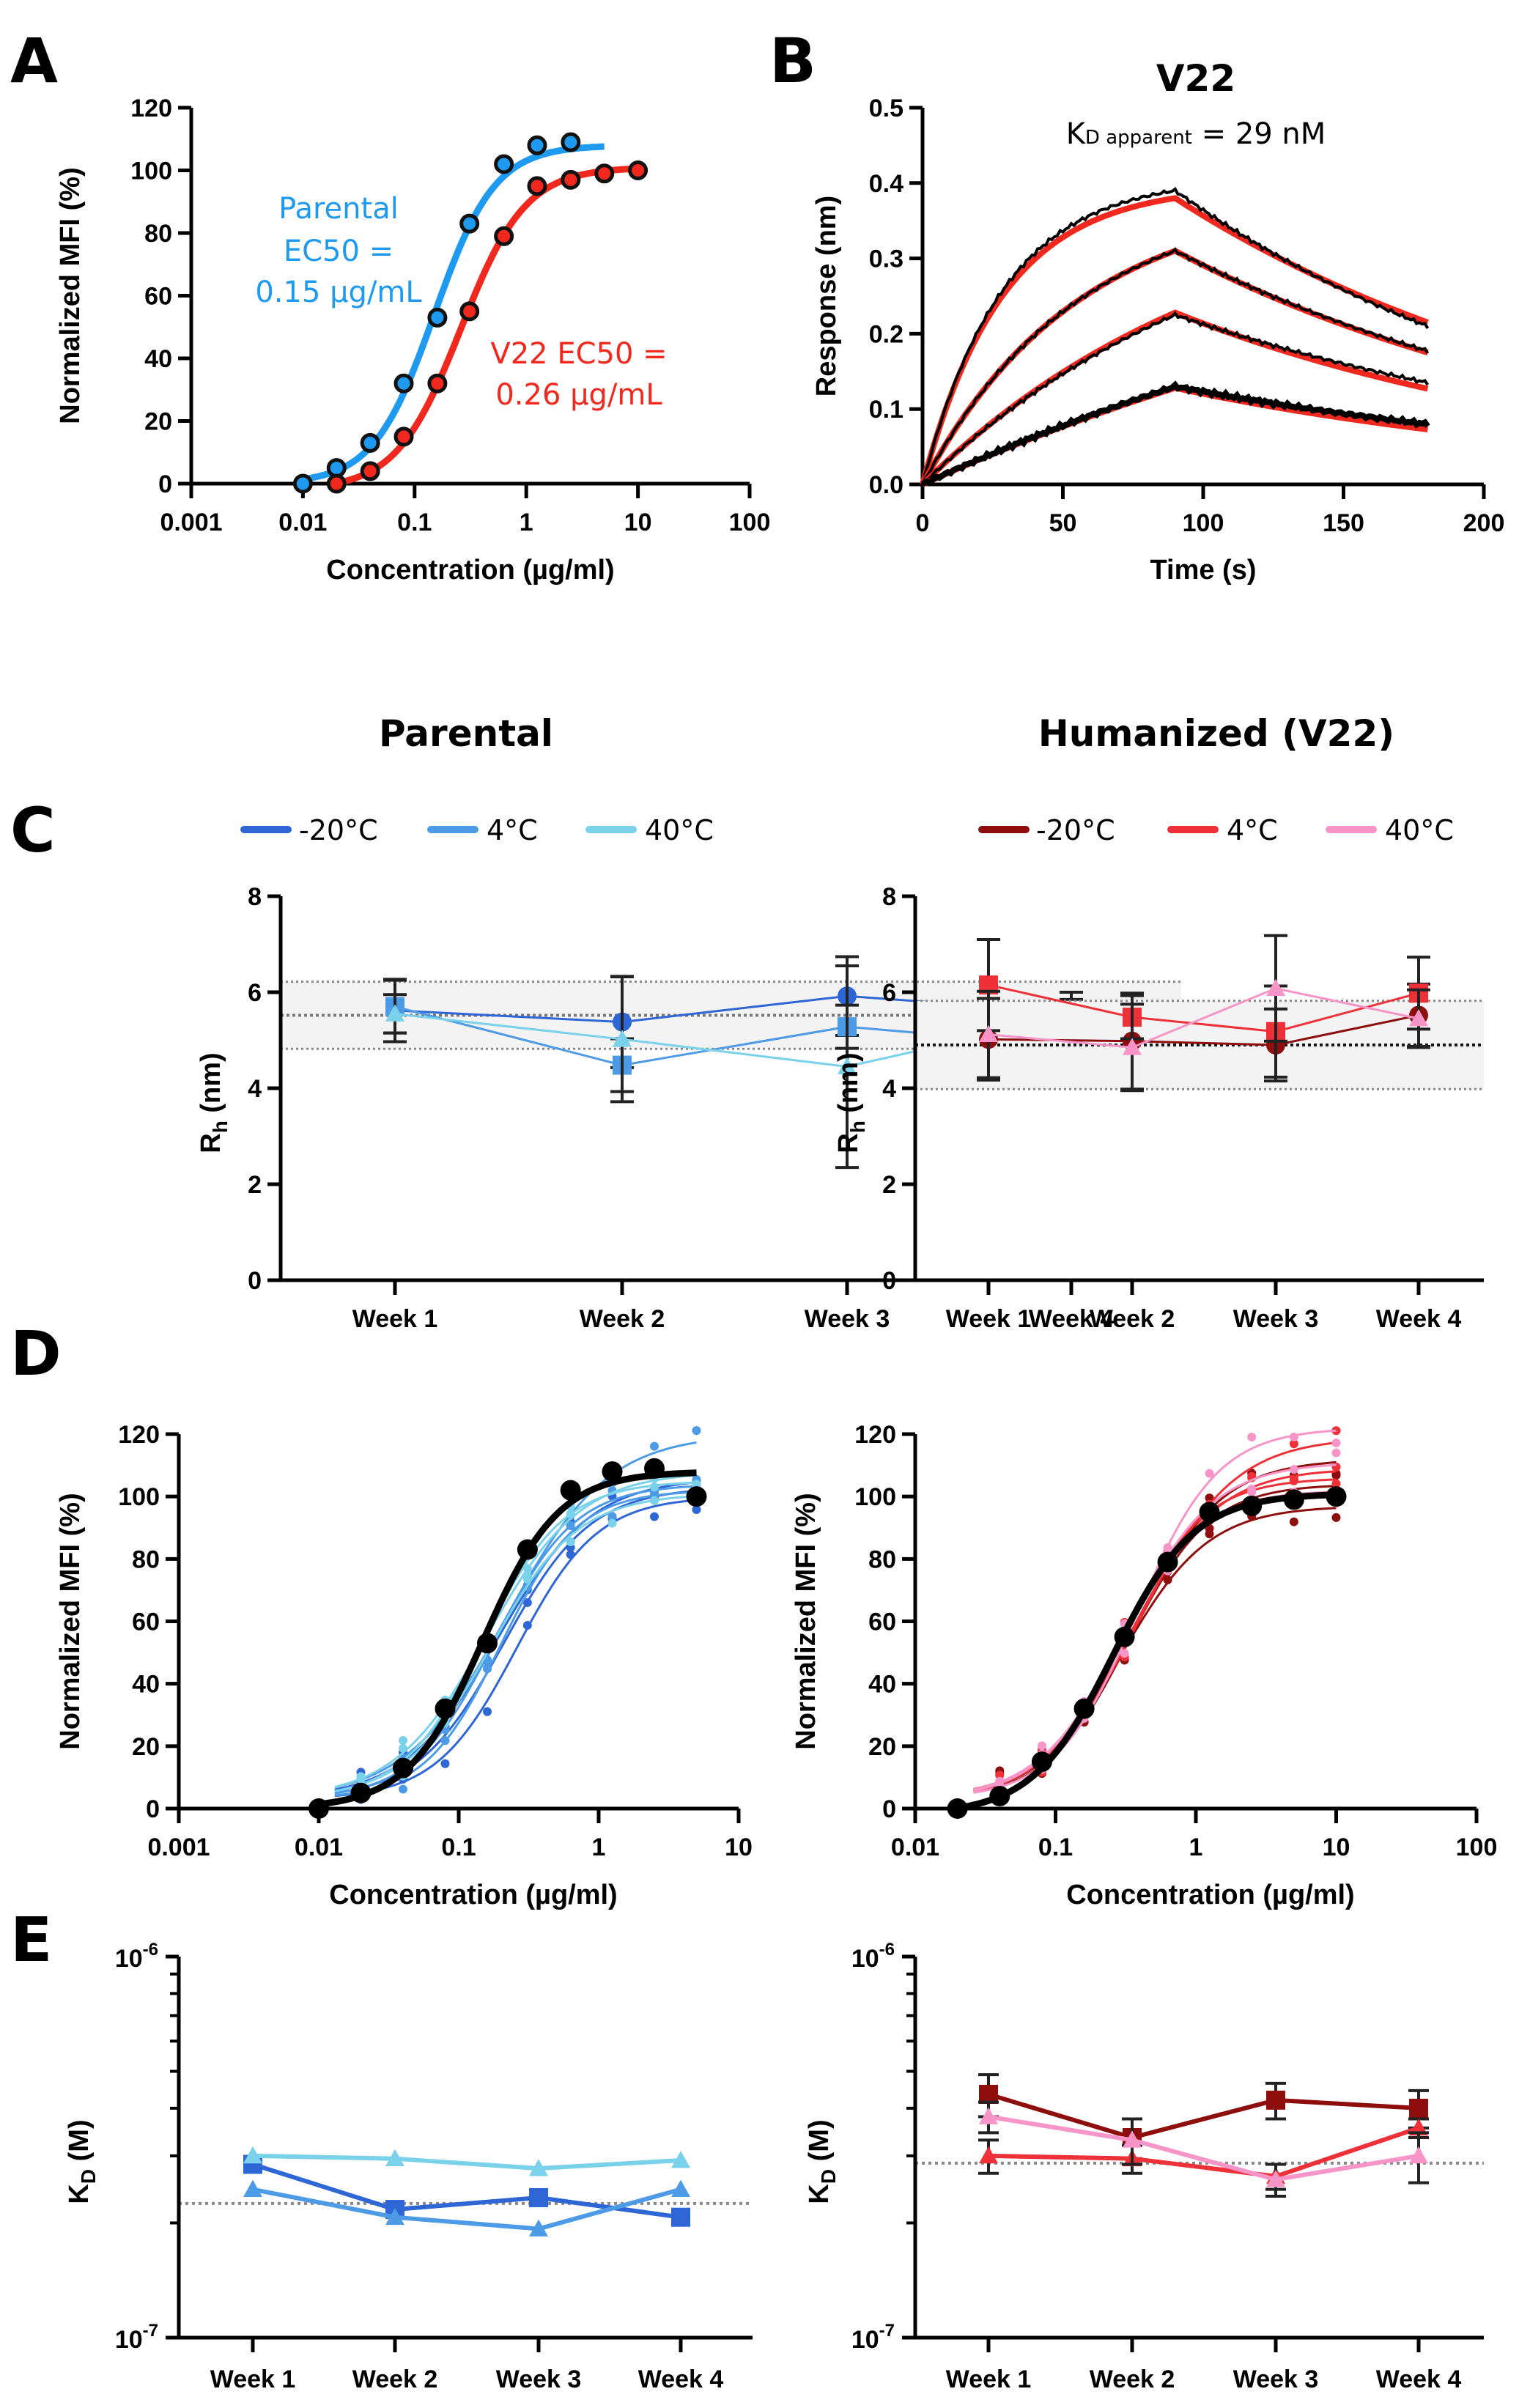 The width and height of the screenshot is (1530, 2408). I want to click on x-tick-label: Week 1, so click(989, 2379).